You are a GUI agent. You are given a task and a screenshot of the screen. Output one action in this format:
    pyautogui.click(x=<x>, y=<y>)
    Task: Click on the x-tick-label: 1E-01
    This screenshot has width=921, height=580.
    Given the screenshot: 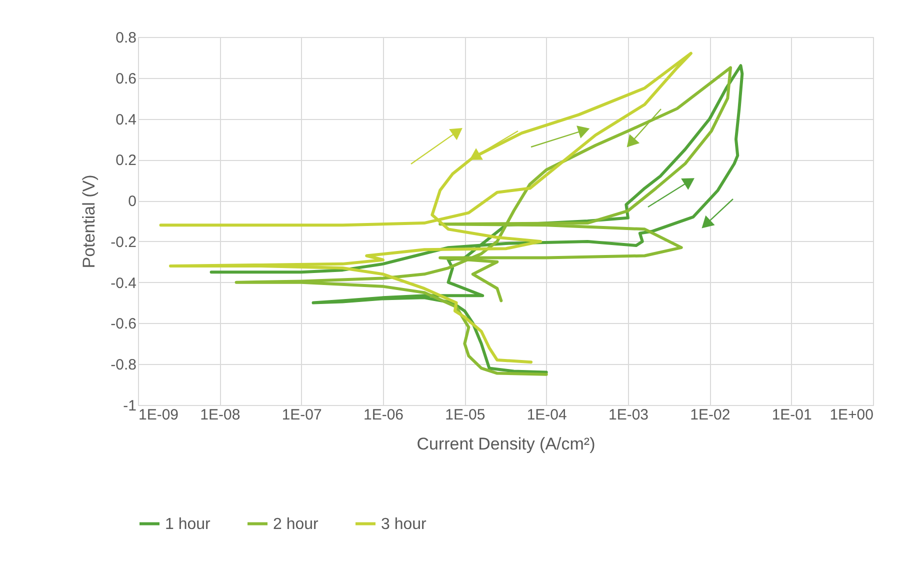 What is the action you would take?
    pyautogui.click(x=792, y=415)
    